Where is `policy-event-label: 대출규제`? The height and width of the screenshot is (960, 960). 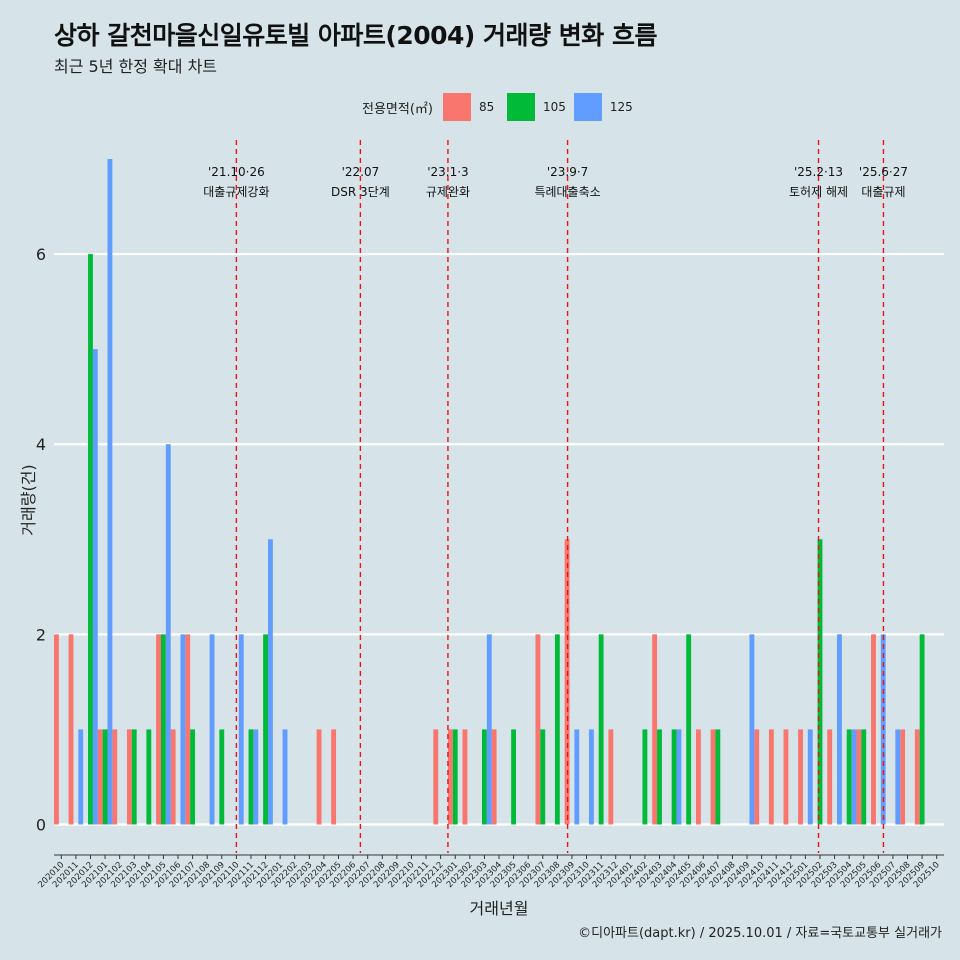 policy-event-label: 대출규제 is located at coordinates (883, 192).